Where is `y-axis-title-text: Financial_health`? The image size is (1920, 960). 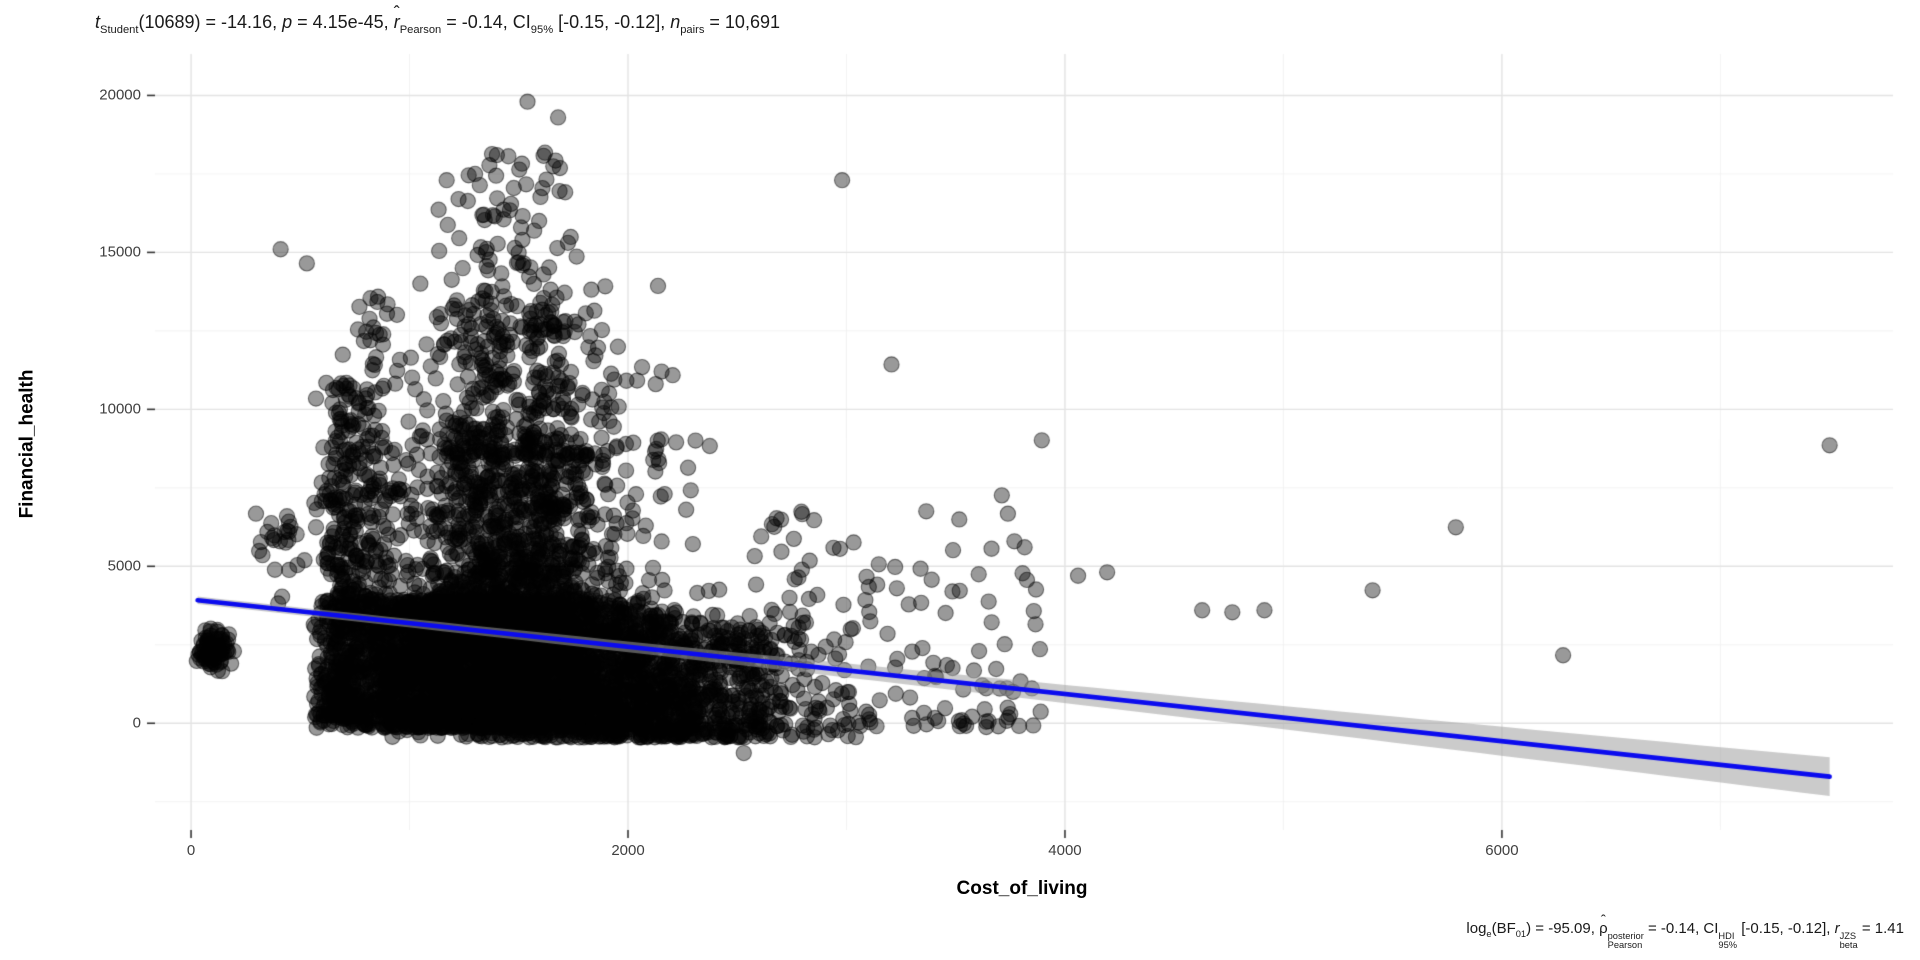
y-axis-title-text: Financial_health is located at coordinates (27, 444).